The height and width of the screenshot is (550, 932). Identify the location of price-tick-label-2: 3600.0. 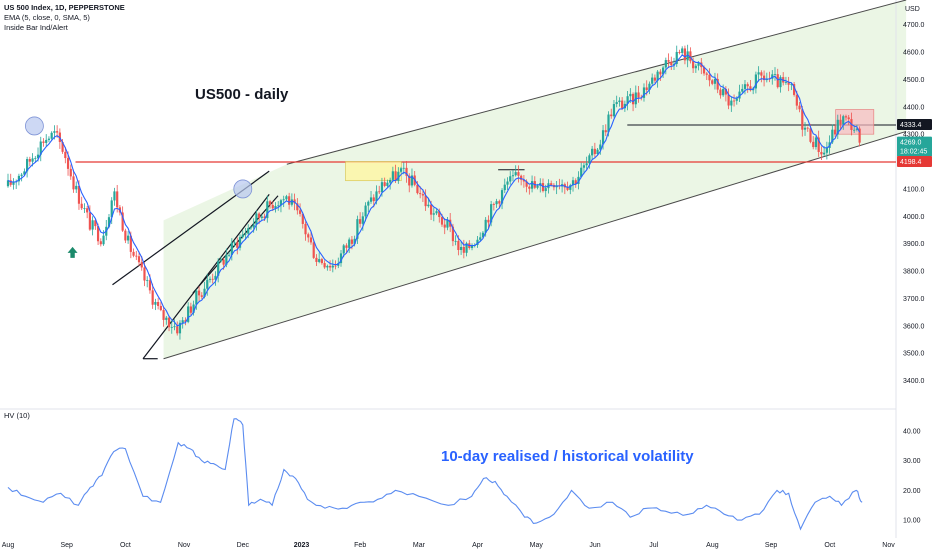
(914, 326).